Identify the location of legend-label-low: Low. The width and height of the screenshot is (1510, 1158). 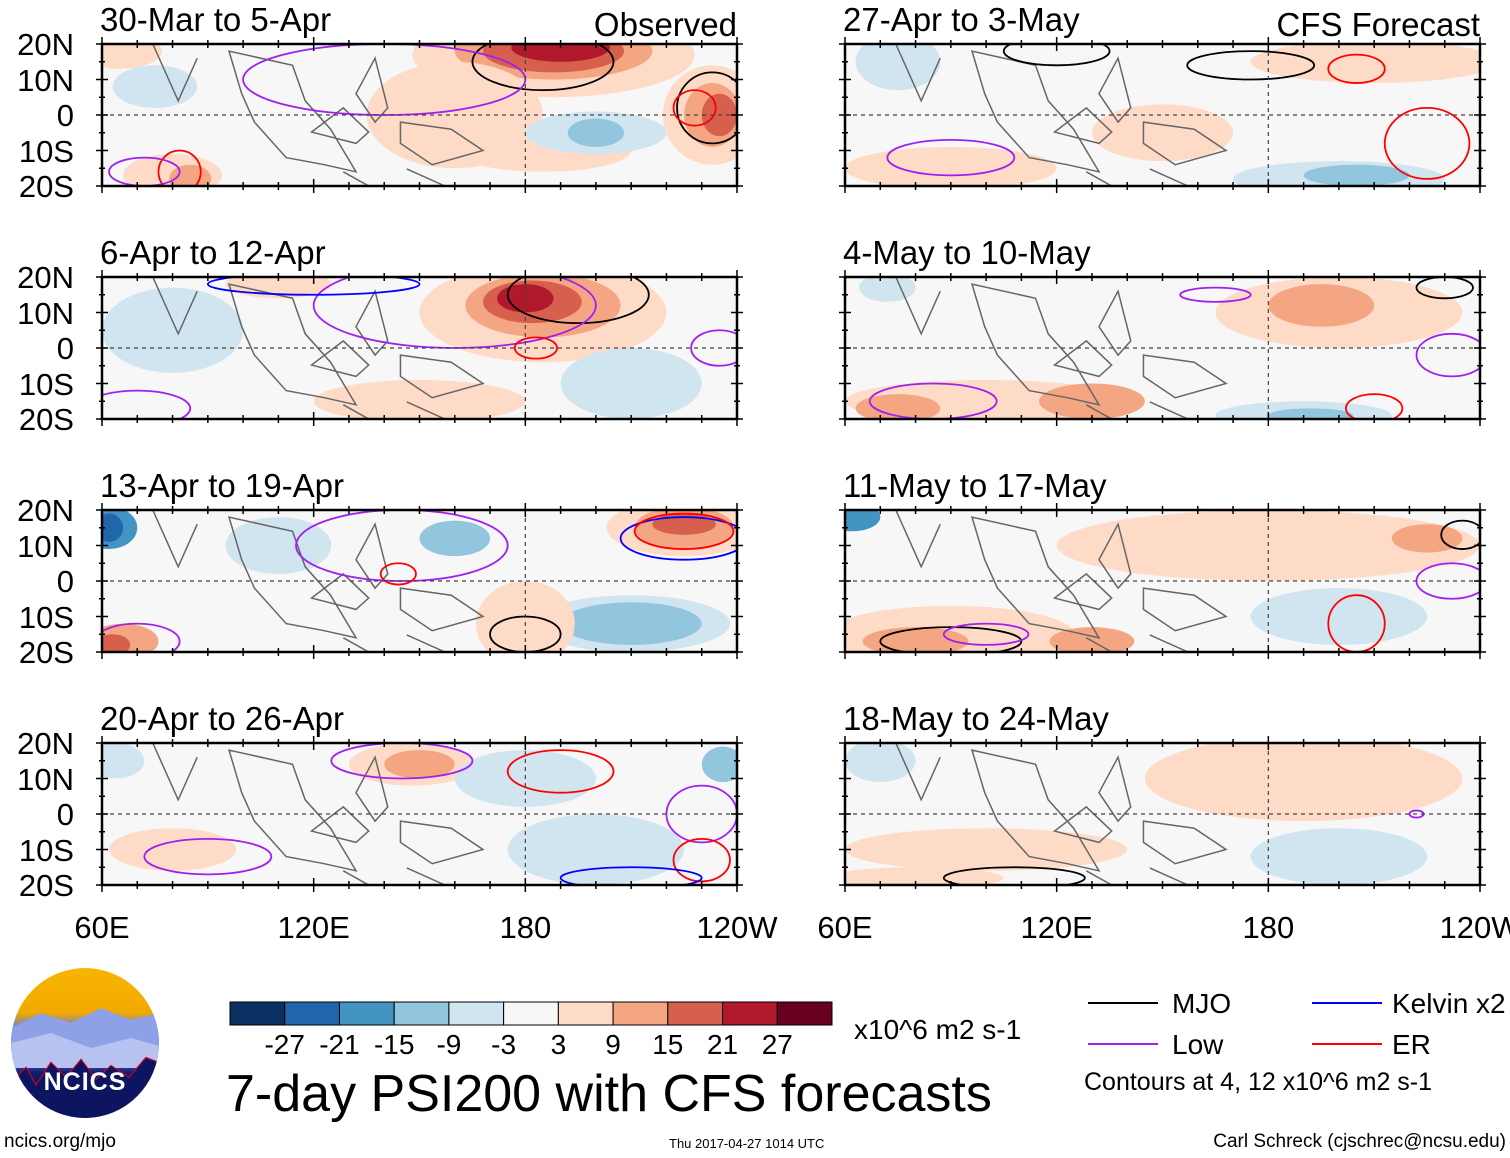
(1198, 1044).